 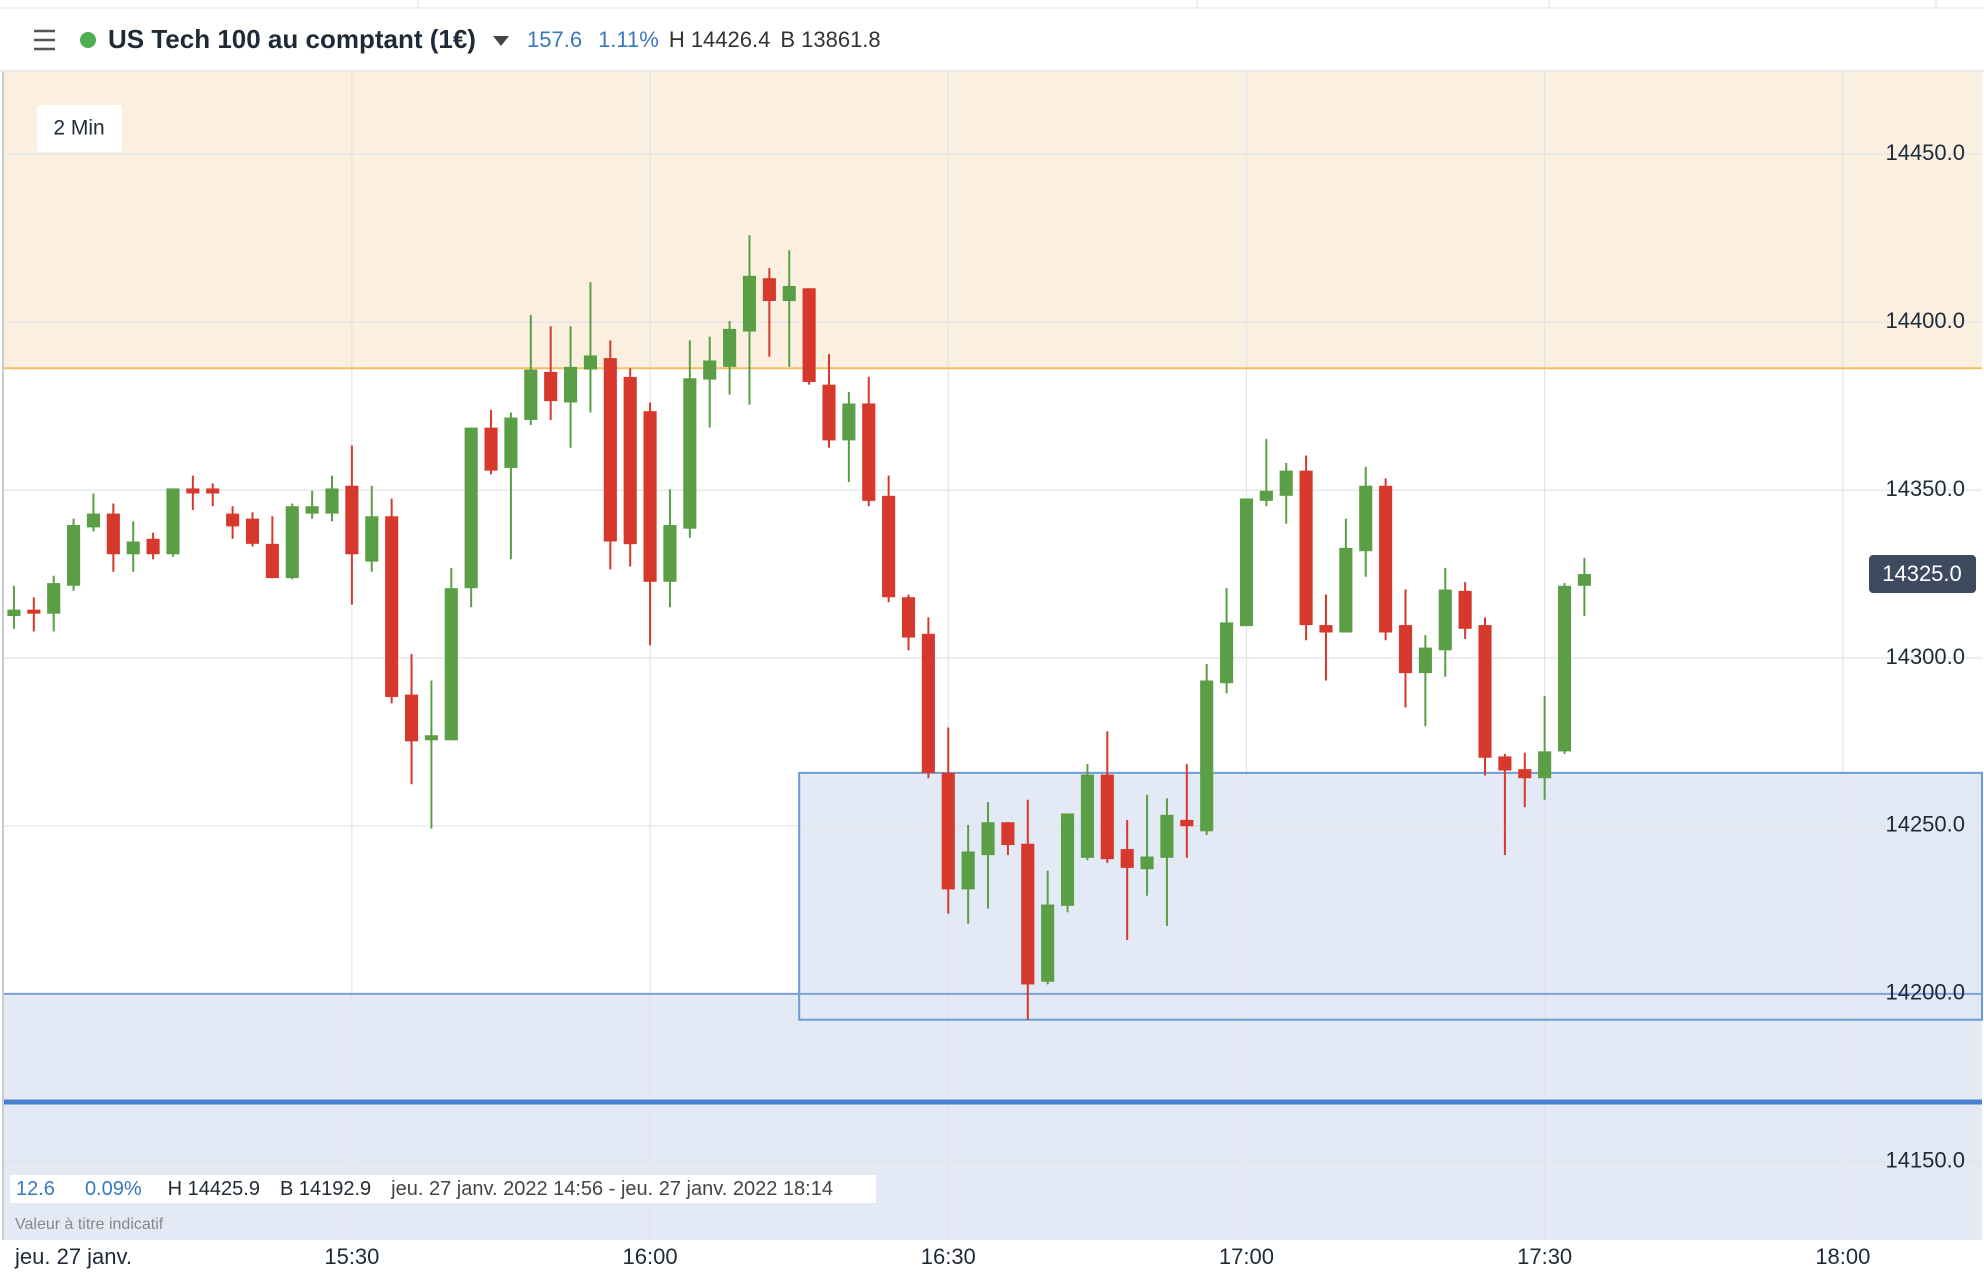 What do you see at coordinates (1925, 824) in the screenshot?
I see `y-tick-label: 14250.0` at bounding box center [1925, 824].